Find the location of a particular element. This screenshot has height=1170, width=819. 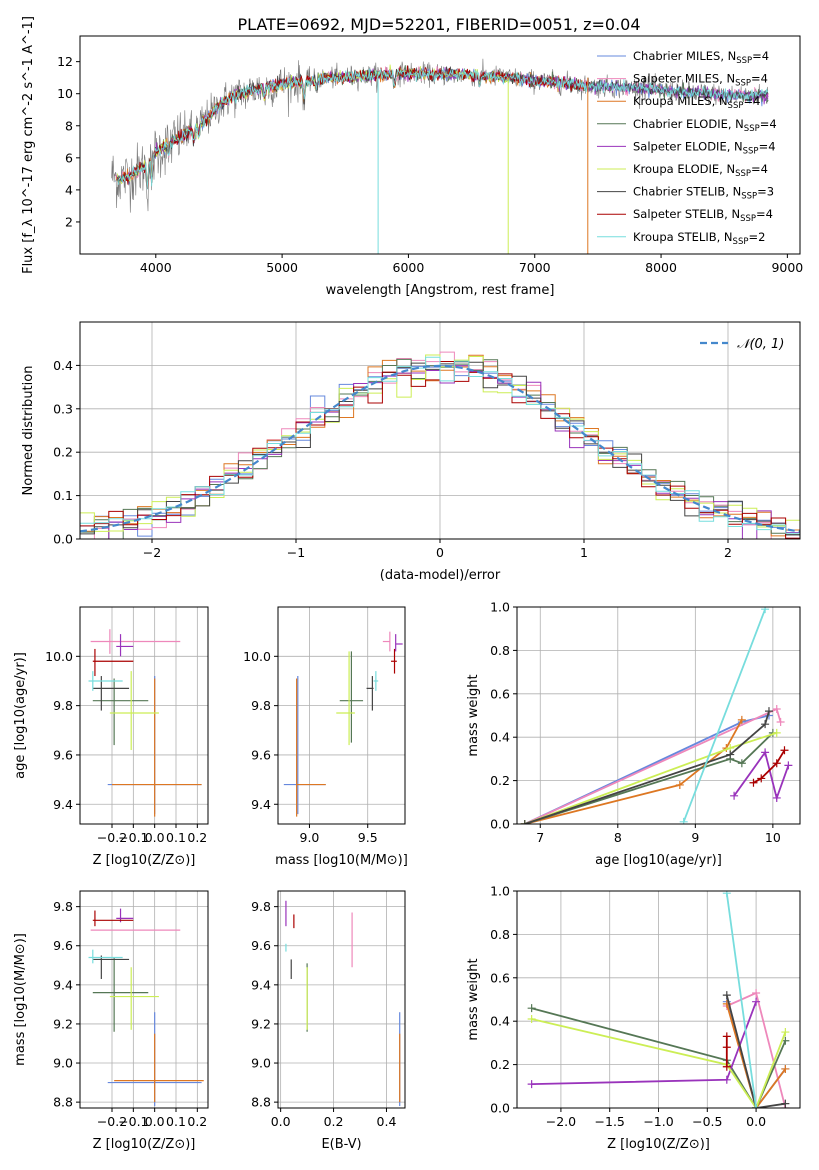

x-tick-label: −1.5 is located at coordinates (610, 1121).